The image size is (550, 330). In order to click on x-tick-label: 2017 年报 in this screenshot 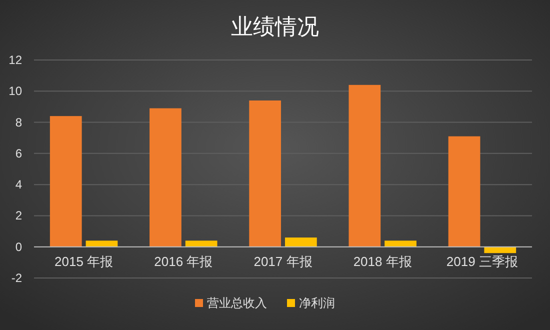, I will do `click(283, 261)`.